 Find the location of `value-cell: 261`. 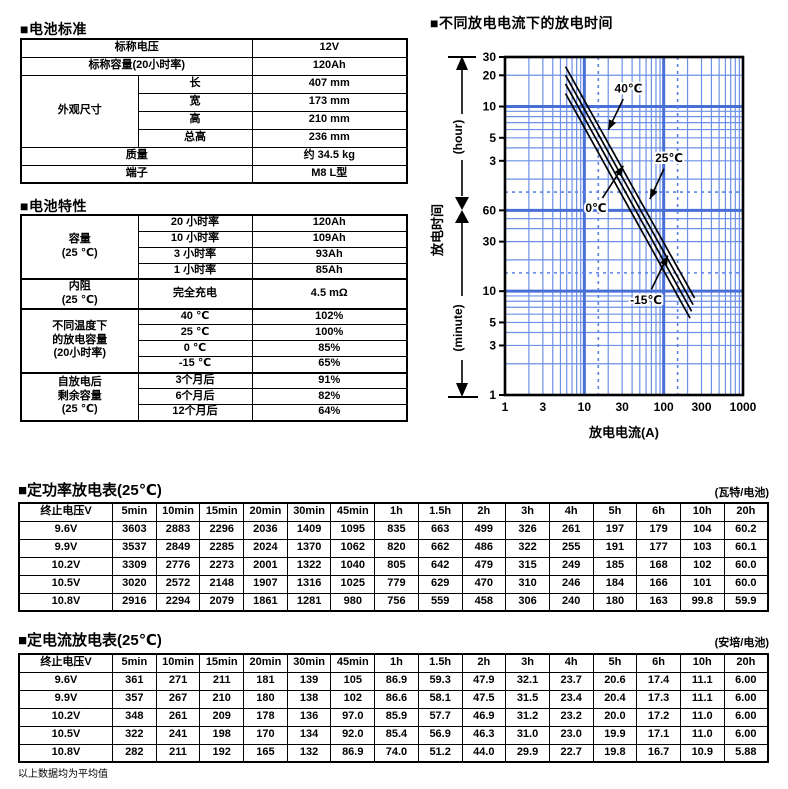

value-cell: 261 is located at coordinates (178, 717).